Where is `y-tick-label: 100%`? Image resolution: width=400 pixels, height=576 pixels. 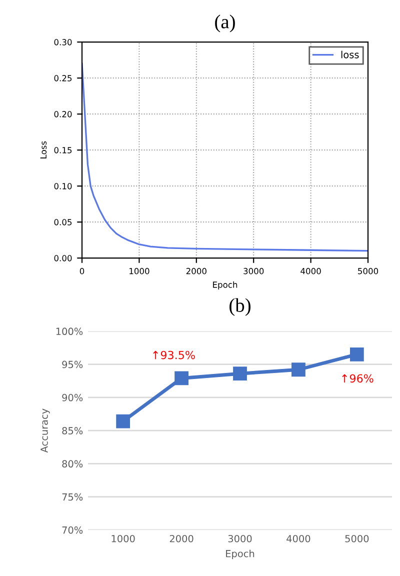 y-tick-label: 100% is located at coordinates (69, 332).